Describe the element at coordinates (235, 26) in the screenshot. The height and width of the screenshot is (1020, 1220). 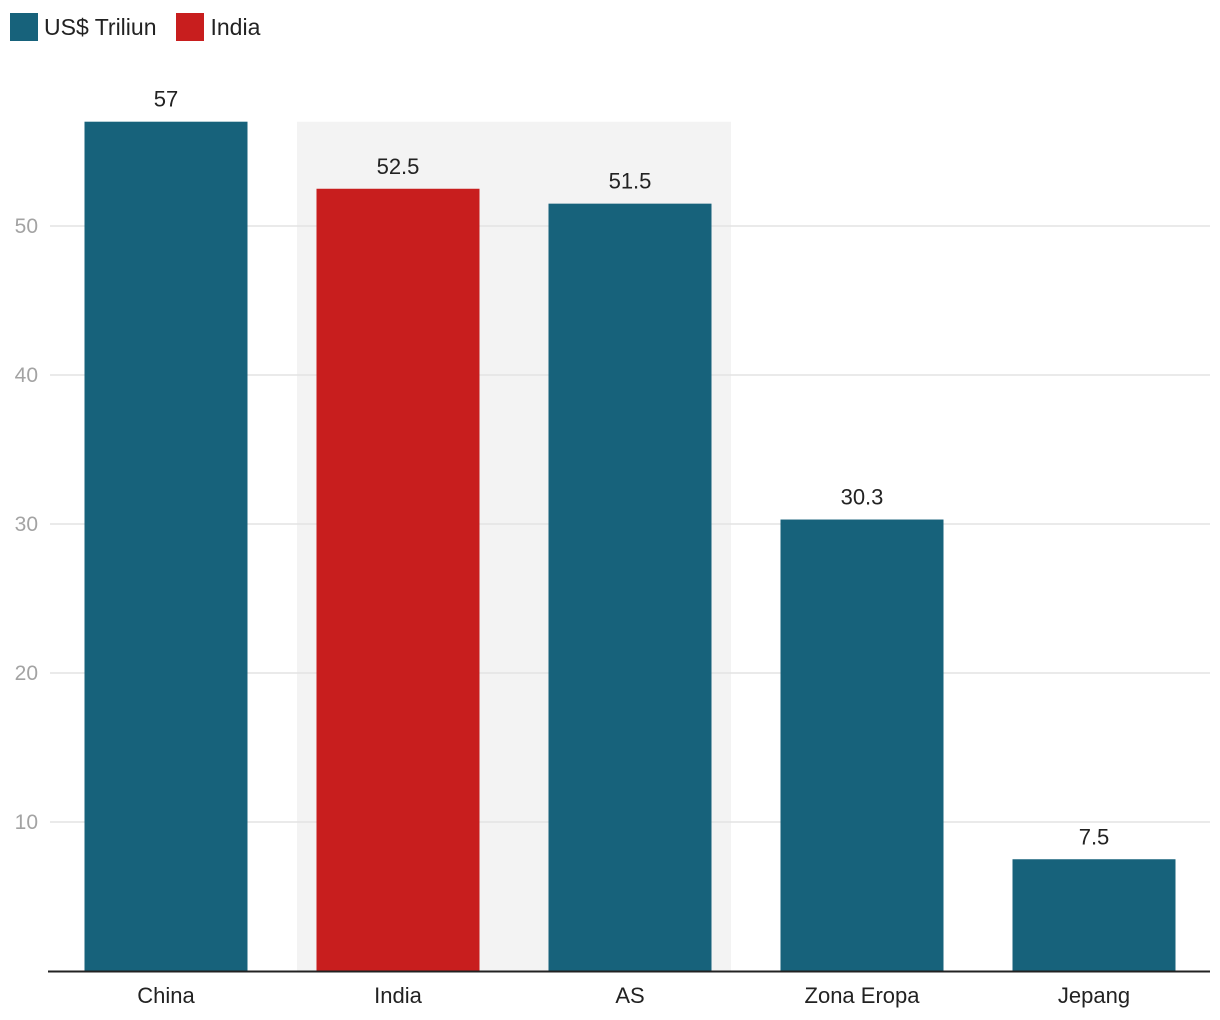
I see `legend-label-india: India` at that location.